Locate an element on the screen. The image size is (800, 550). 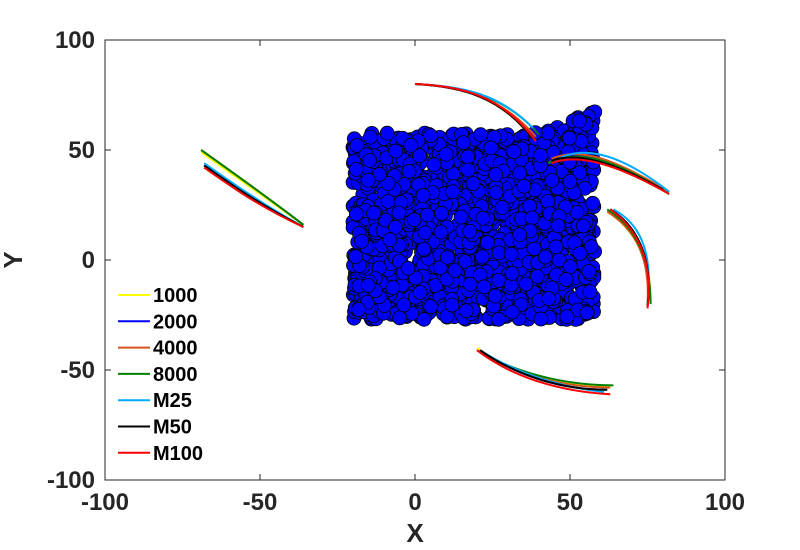
legend: 1000 2000 4000 8000 M25 M50 M100 is located at coordinates (160, 375).